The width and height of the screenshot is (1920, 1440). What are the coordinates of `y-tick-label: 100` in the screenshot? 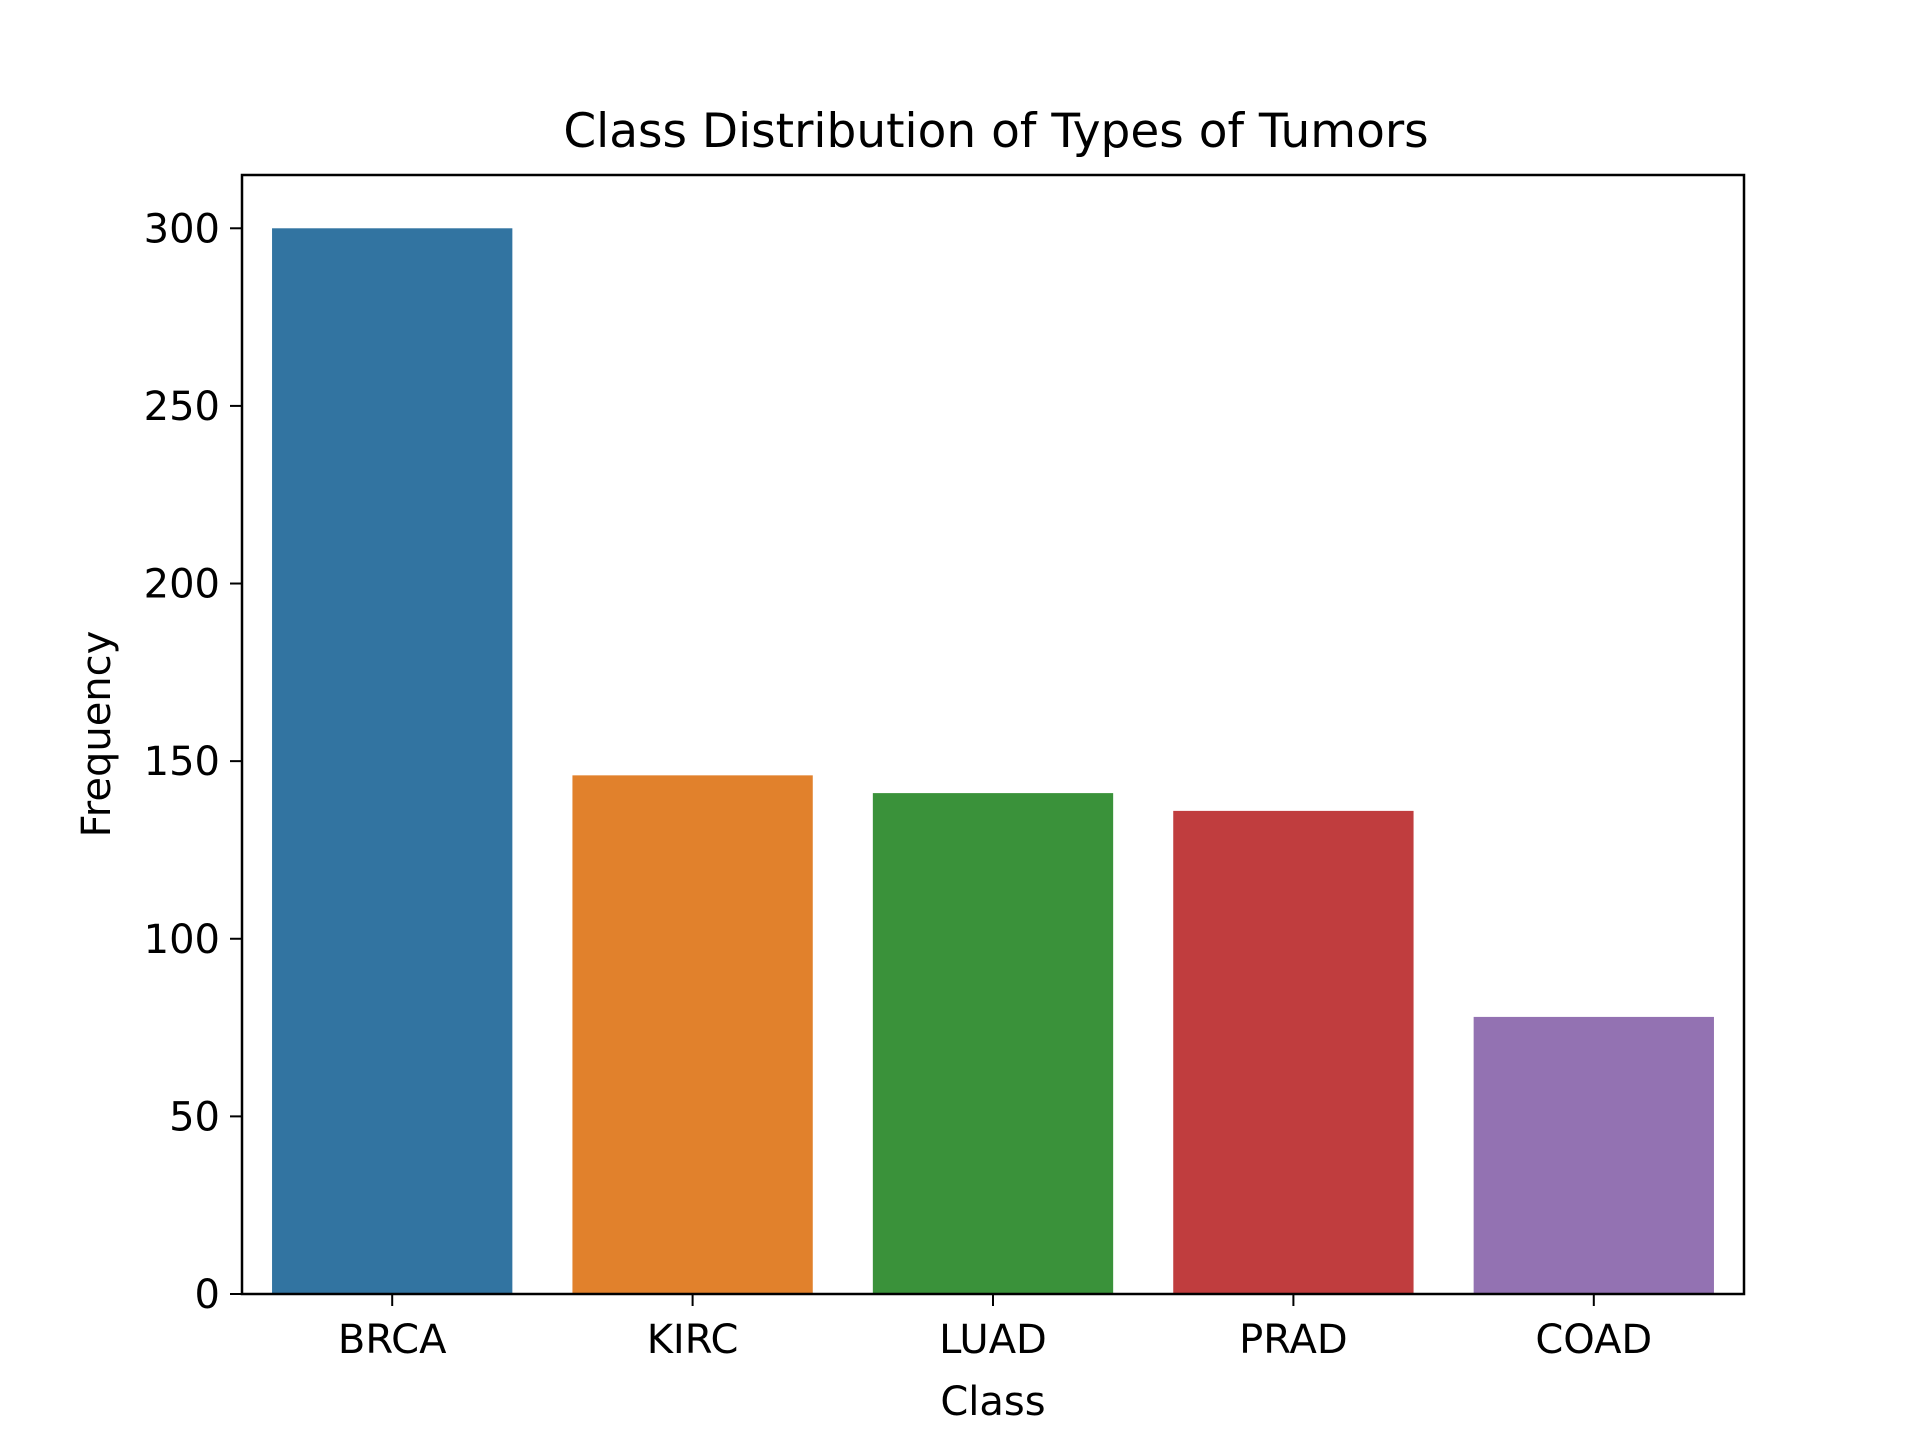 It's located at (182, 940).